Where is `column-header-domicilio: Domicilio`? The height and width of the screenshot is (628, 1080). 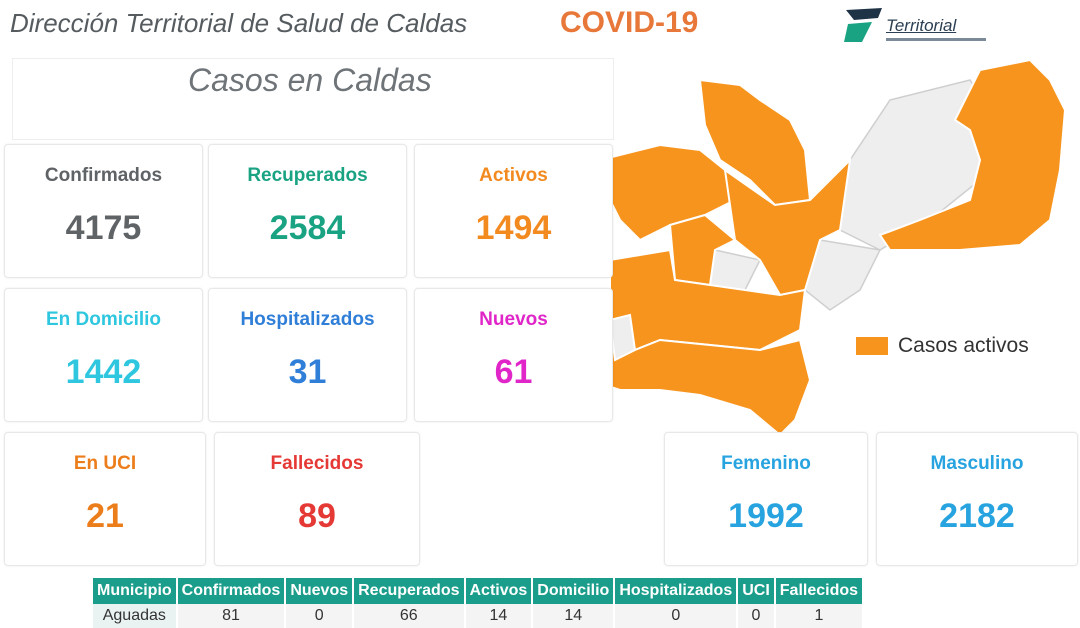
column-header-domicilio: Domicilio is located at coordinates (574, 591).